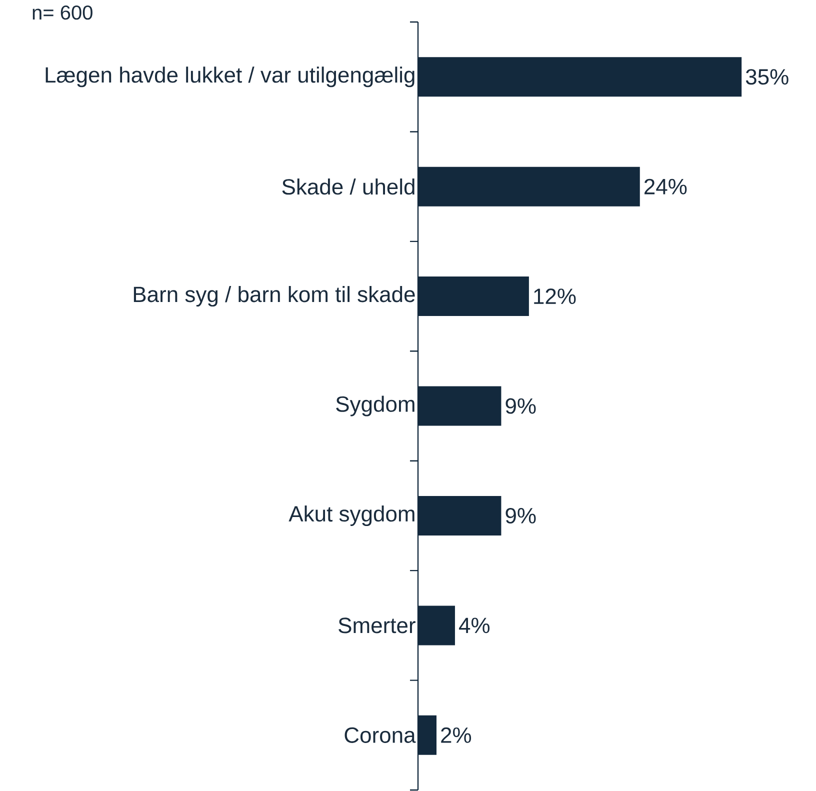 The width and height of the screenshot is (816, 791). What do you see at coordinates (230, 77) in the screenshot?
I see `y-tick-label: Lægen havde lukket / var utilgengælig` at bounding box center [230, 77].